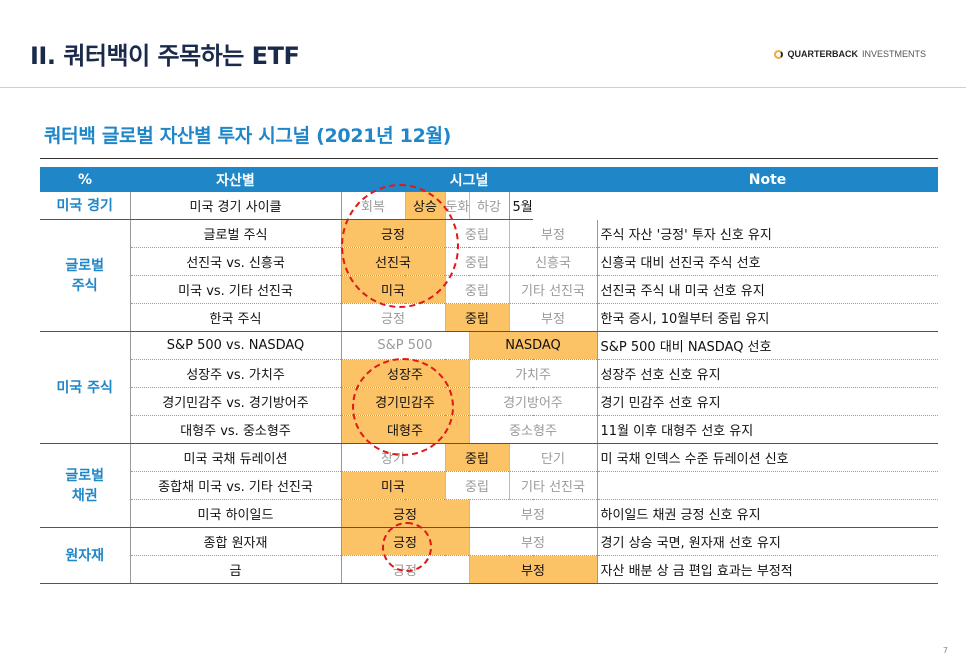 This screenshot has height=669, width=966. Describe the element at coordinates (767, 289) in the screenshot. I see `note-text: 선진국 주식 내 미국 선호 유지` at that location.